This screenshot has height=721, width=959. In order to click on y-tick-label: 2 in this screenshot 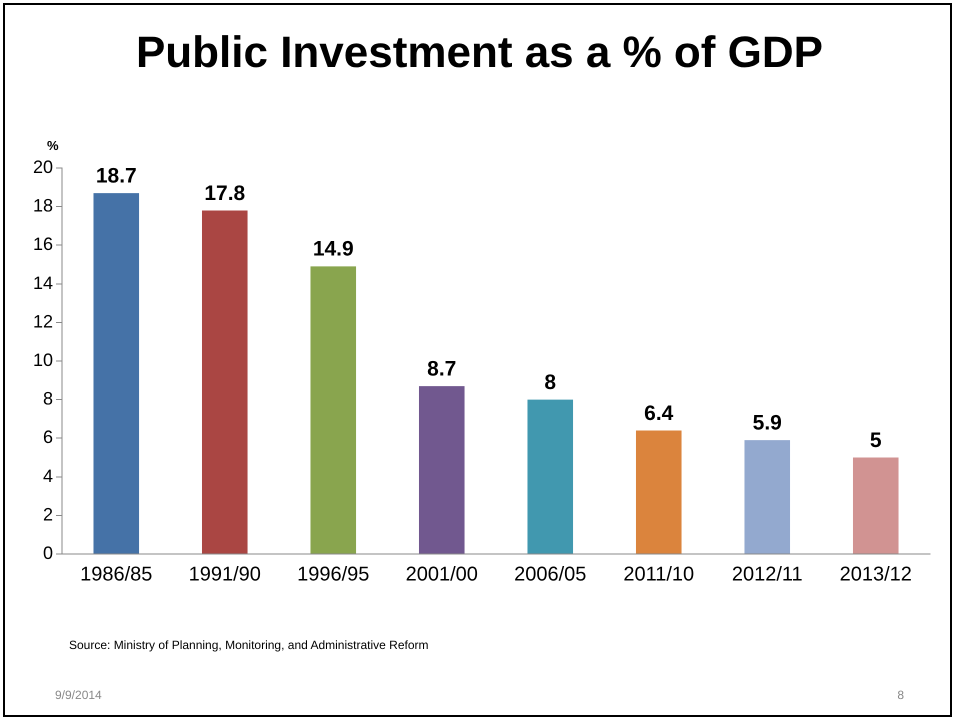, I will do `click(48, 514)`.